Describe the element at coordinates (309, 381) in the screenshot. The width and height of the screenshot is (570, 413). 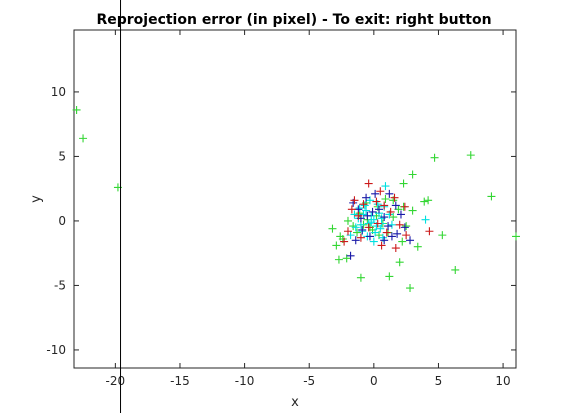
I see `x-tick-label-3: -5` at that location.